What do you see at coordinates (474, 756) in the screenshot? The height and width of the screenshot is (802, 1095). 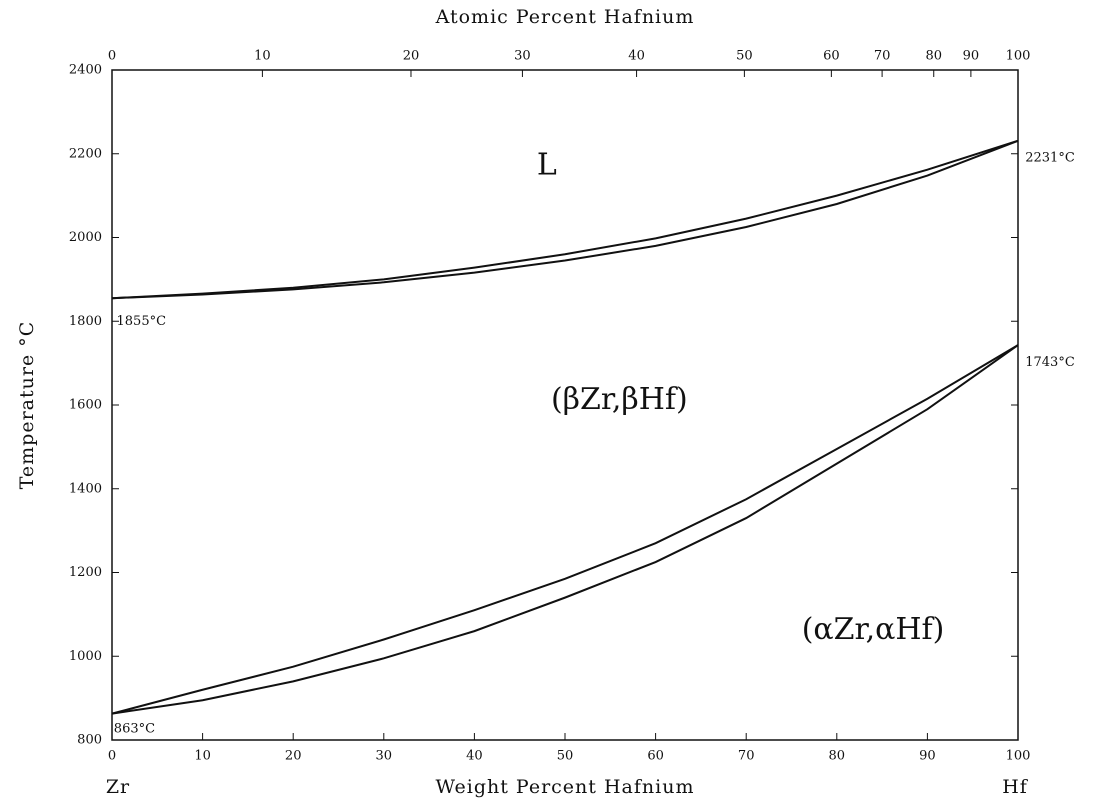 I see `x-tick-label: 40` at bounding box center [474, 756].